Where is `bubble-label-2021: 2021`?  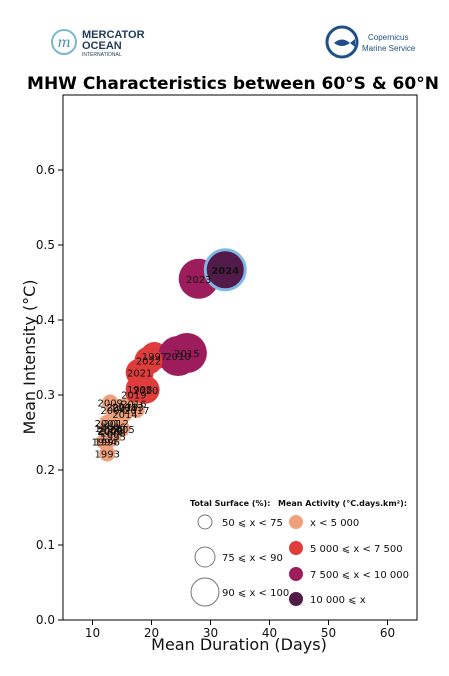 bubble-label-2021: 2021 is located at coordinates (139, 374).